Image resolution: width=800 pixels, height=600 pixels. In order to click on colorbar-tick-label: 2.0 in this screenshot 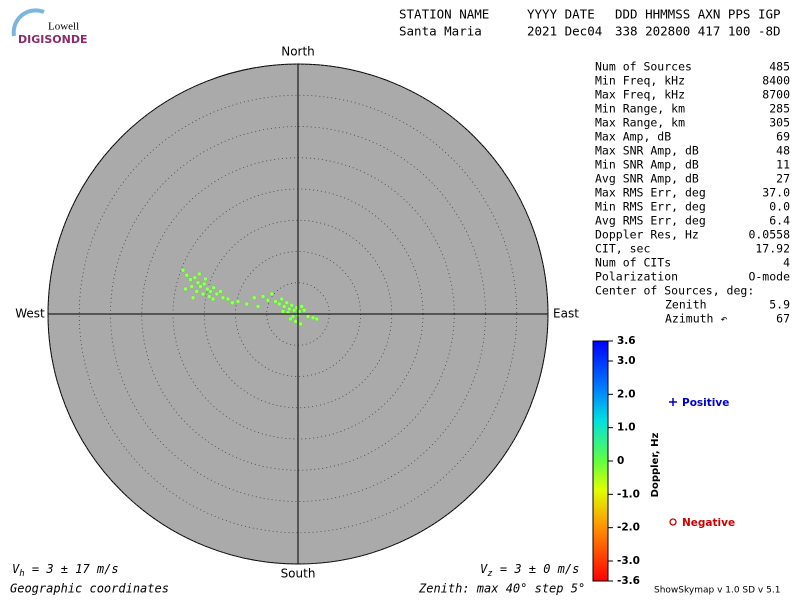, I will do `click(626, 394)`.